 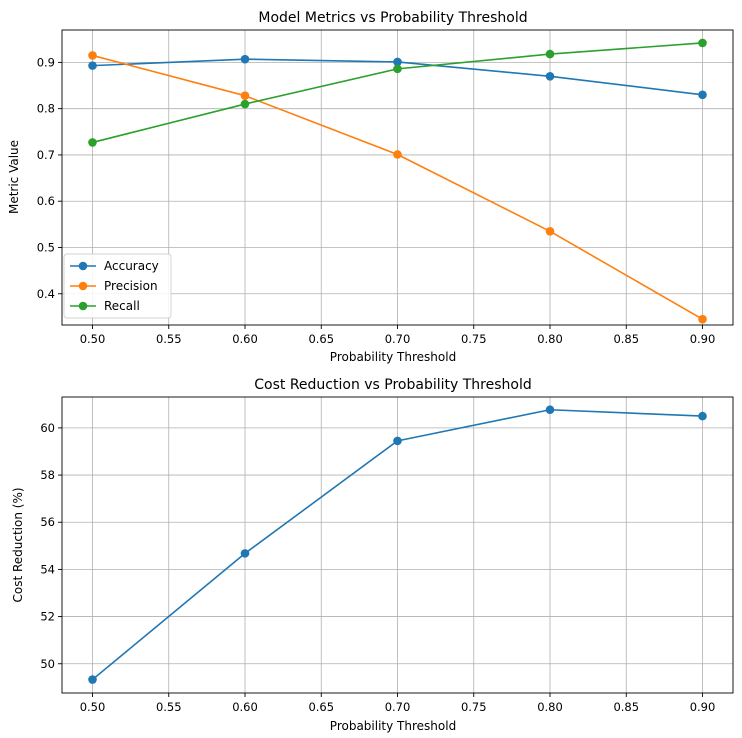 I want to click on cost-reduction-chart-x-tick-label: 0.90, so click(x=703, y=707).